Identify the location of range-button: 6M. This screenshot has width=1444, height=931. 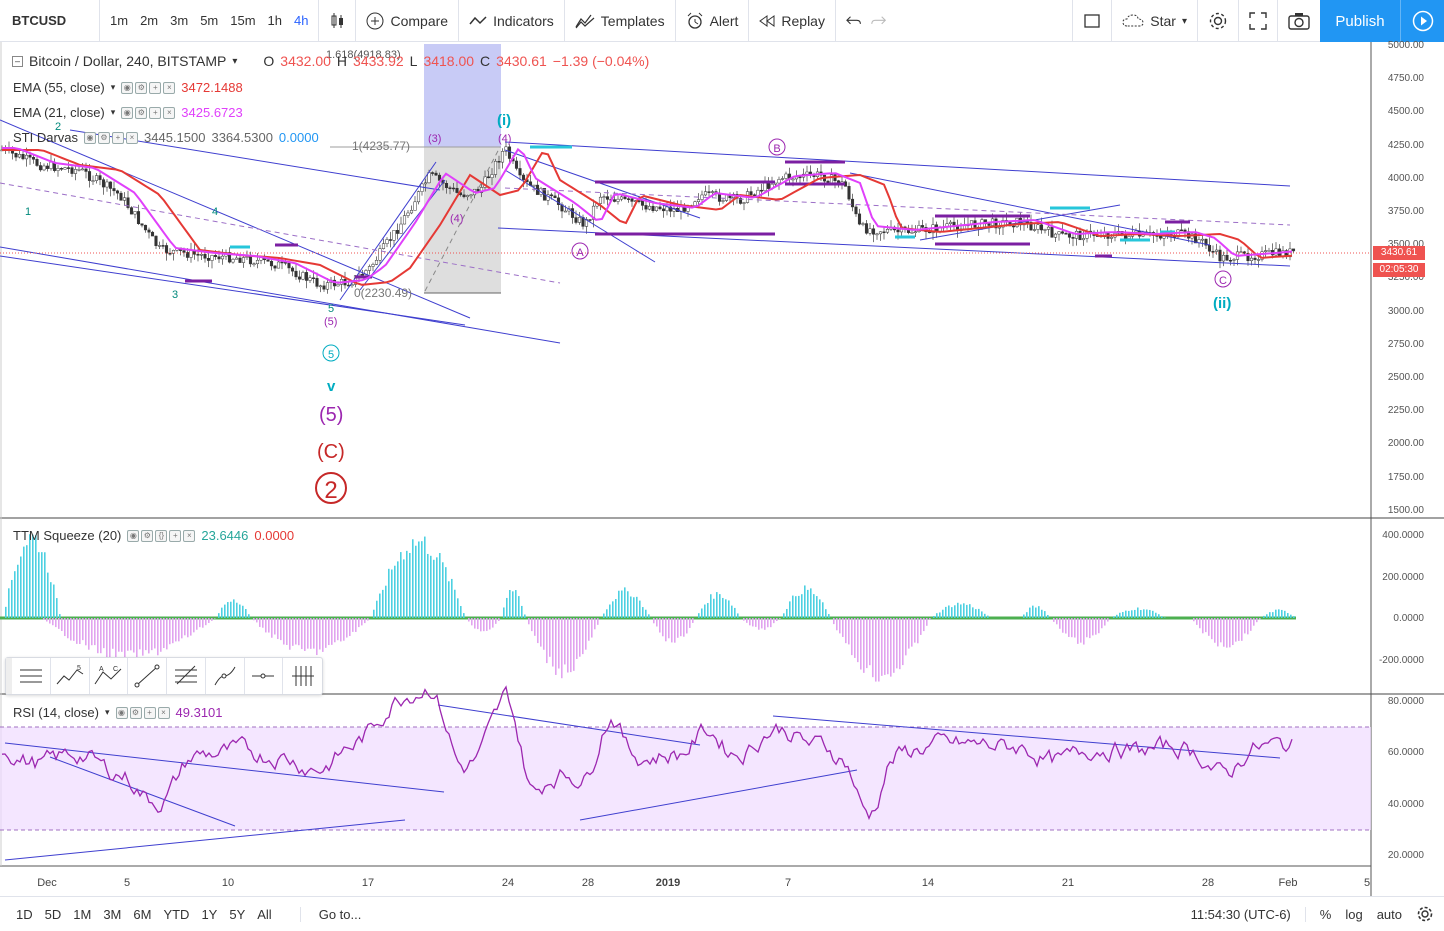
(142, 914).